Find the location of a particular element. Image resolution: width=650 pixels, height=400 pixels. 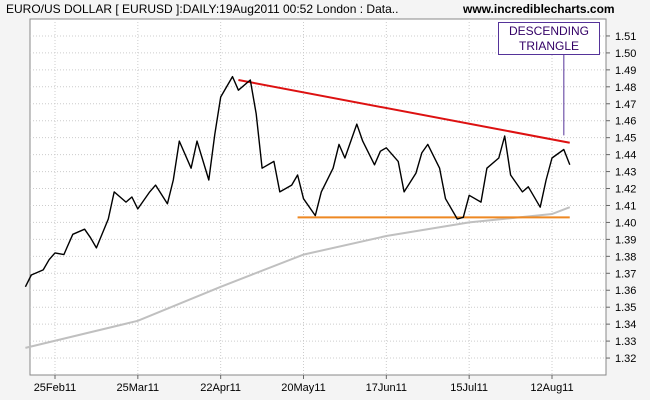

x-tick-label: 22Apr11 is located at coordinates (220, 388).